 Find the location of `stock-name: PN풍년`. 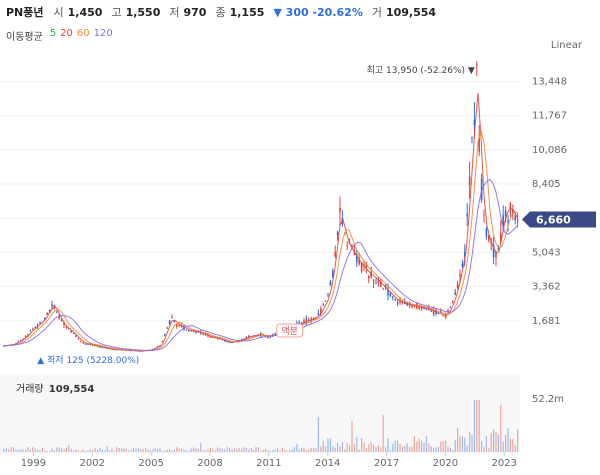

stock-name: PN풍년 is located at coordinates (25, 12).